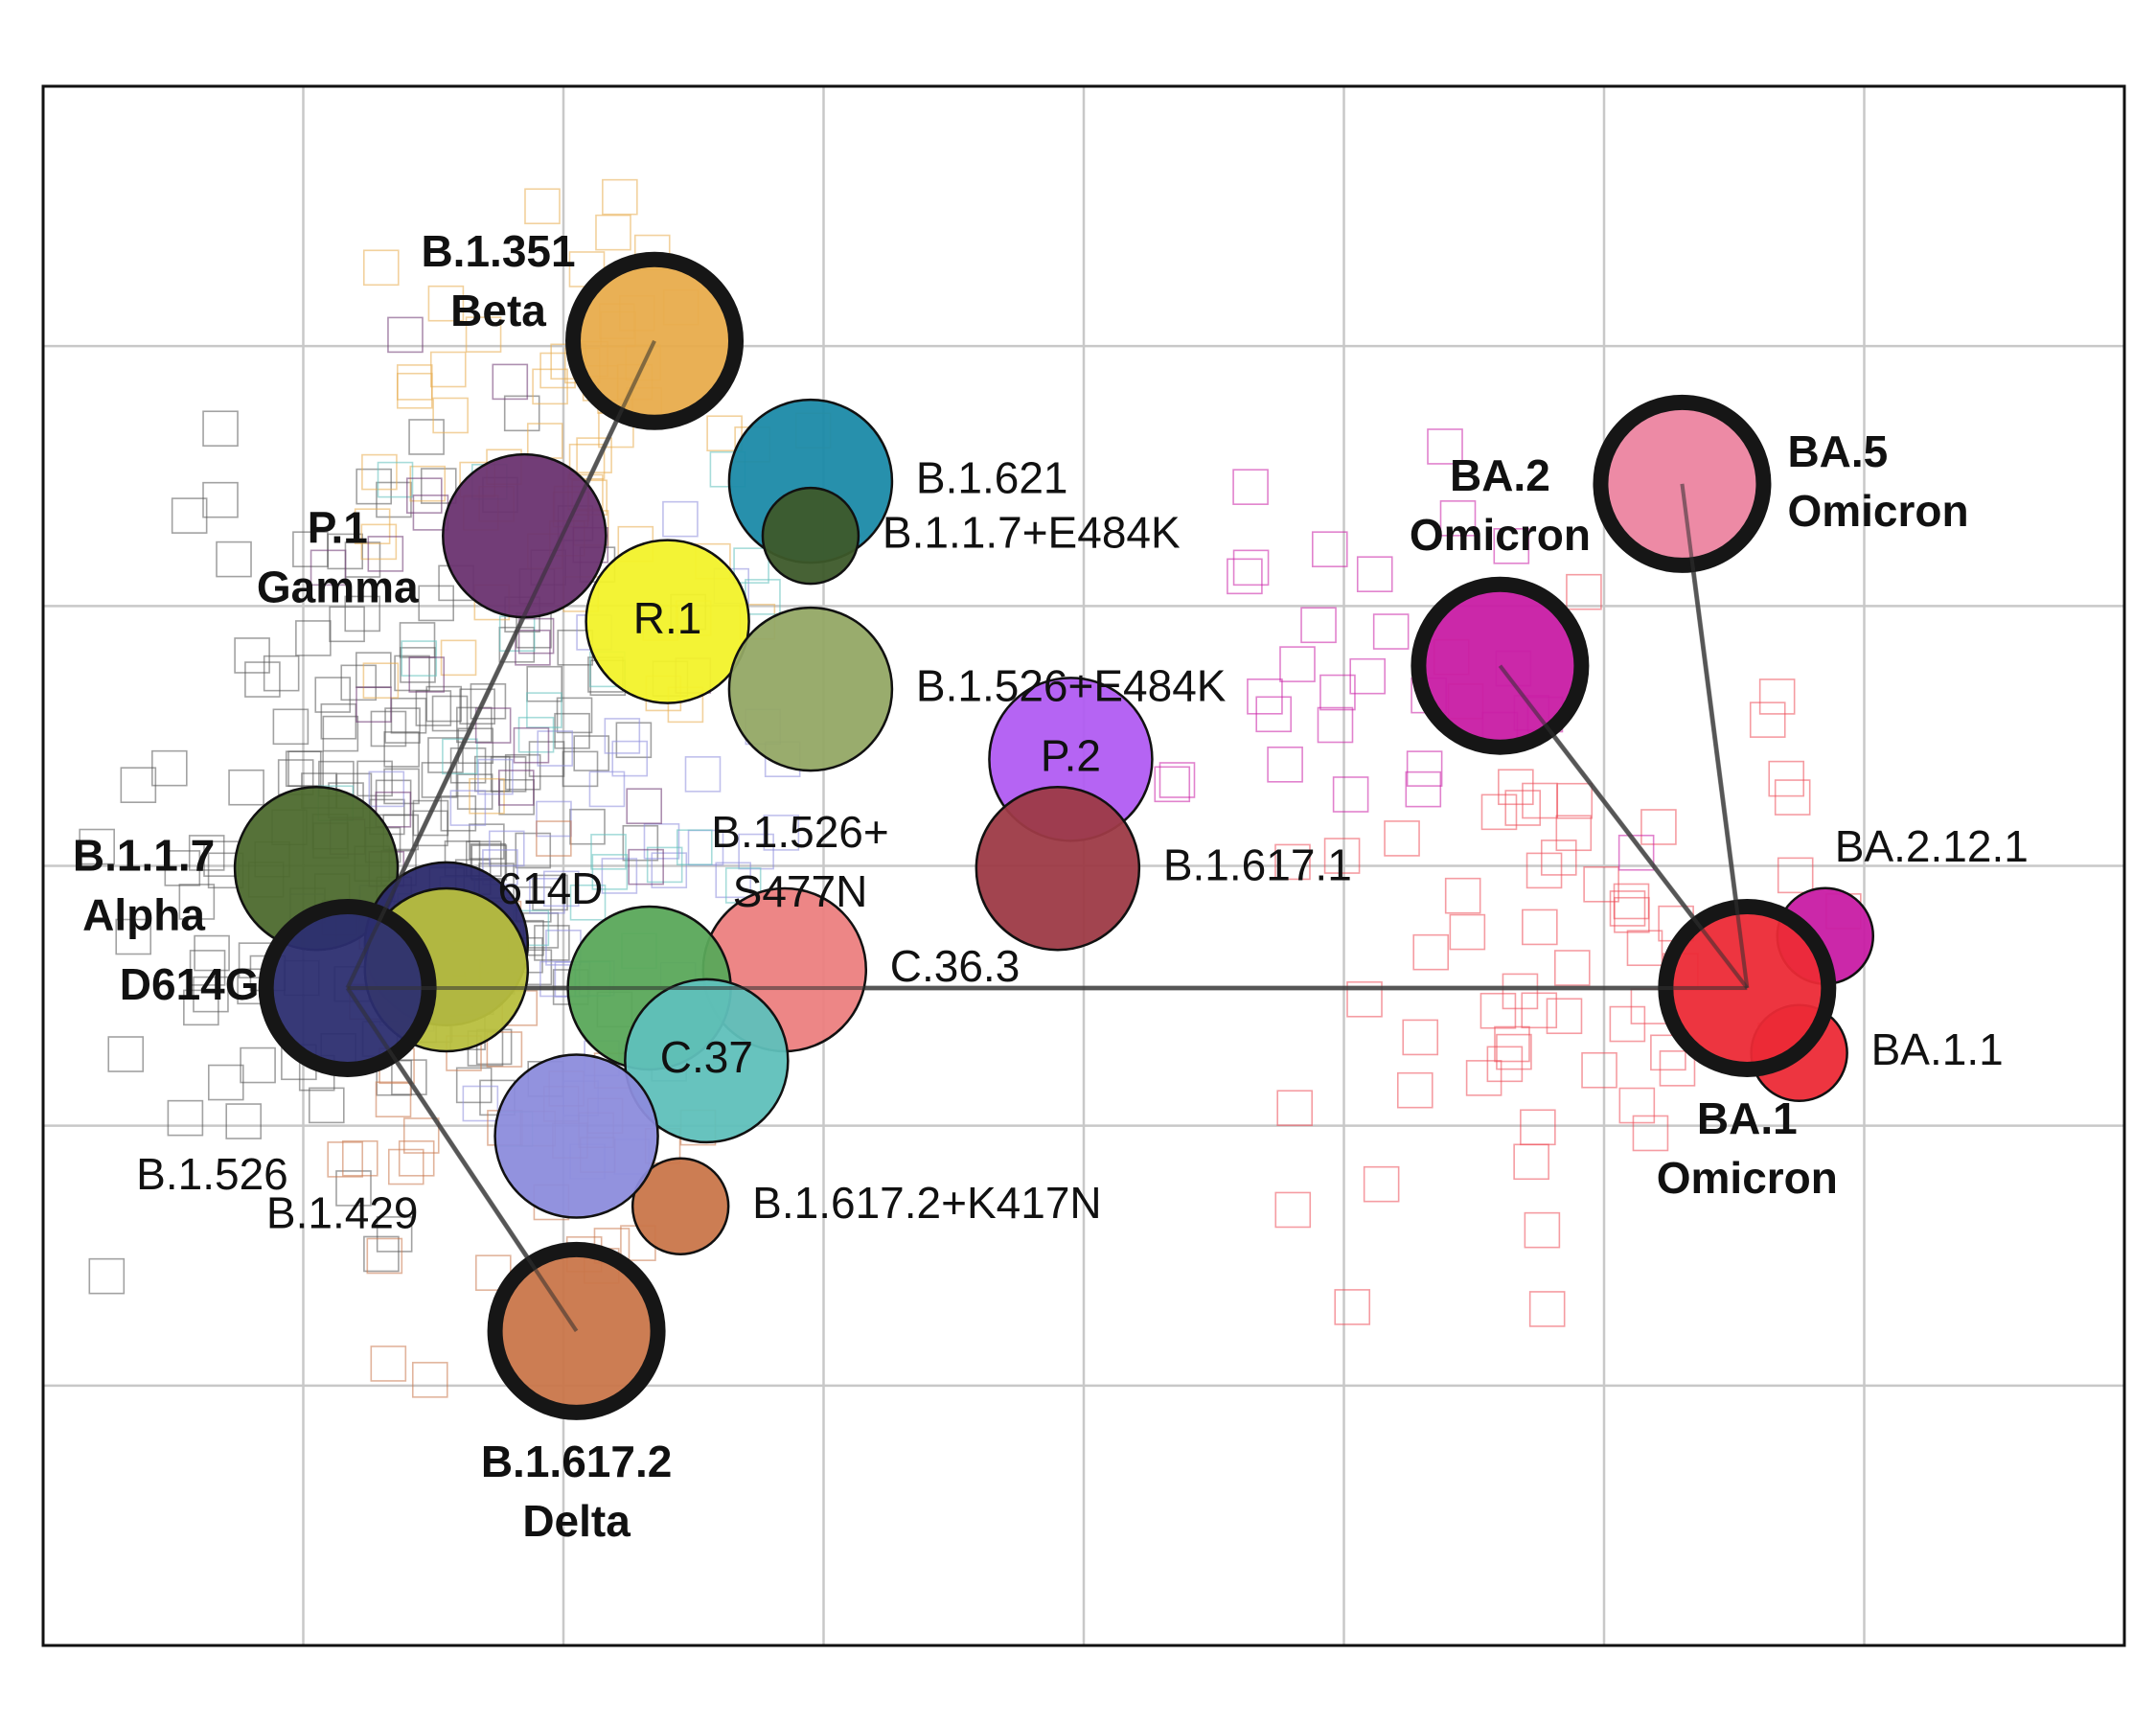 This screenshot has height=1725, width=2156. What do you see at coordinates (498, 310) in the screenshot?
I see `label-b1351-1: Beta` at bounding box center [498, 310].